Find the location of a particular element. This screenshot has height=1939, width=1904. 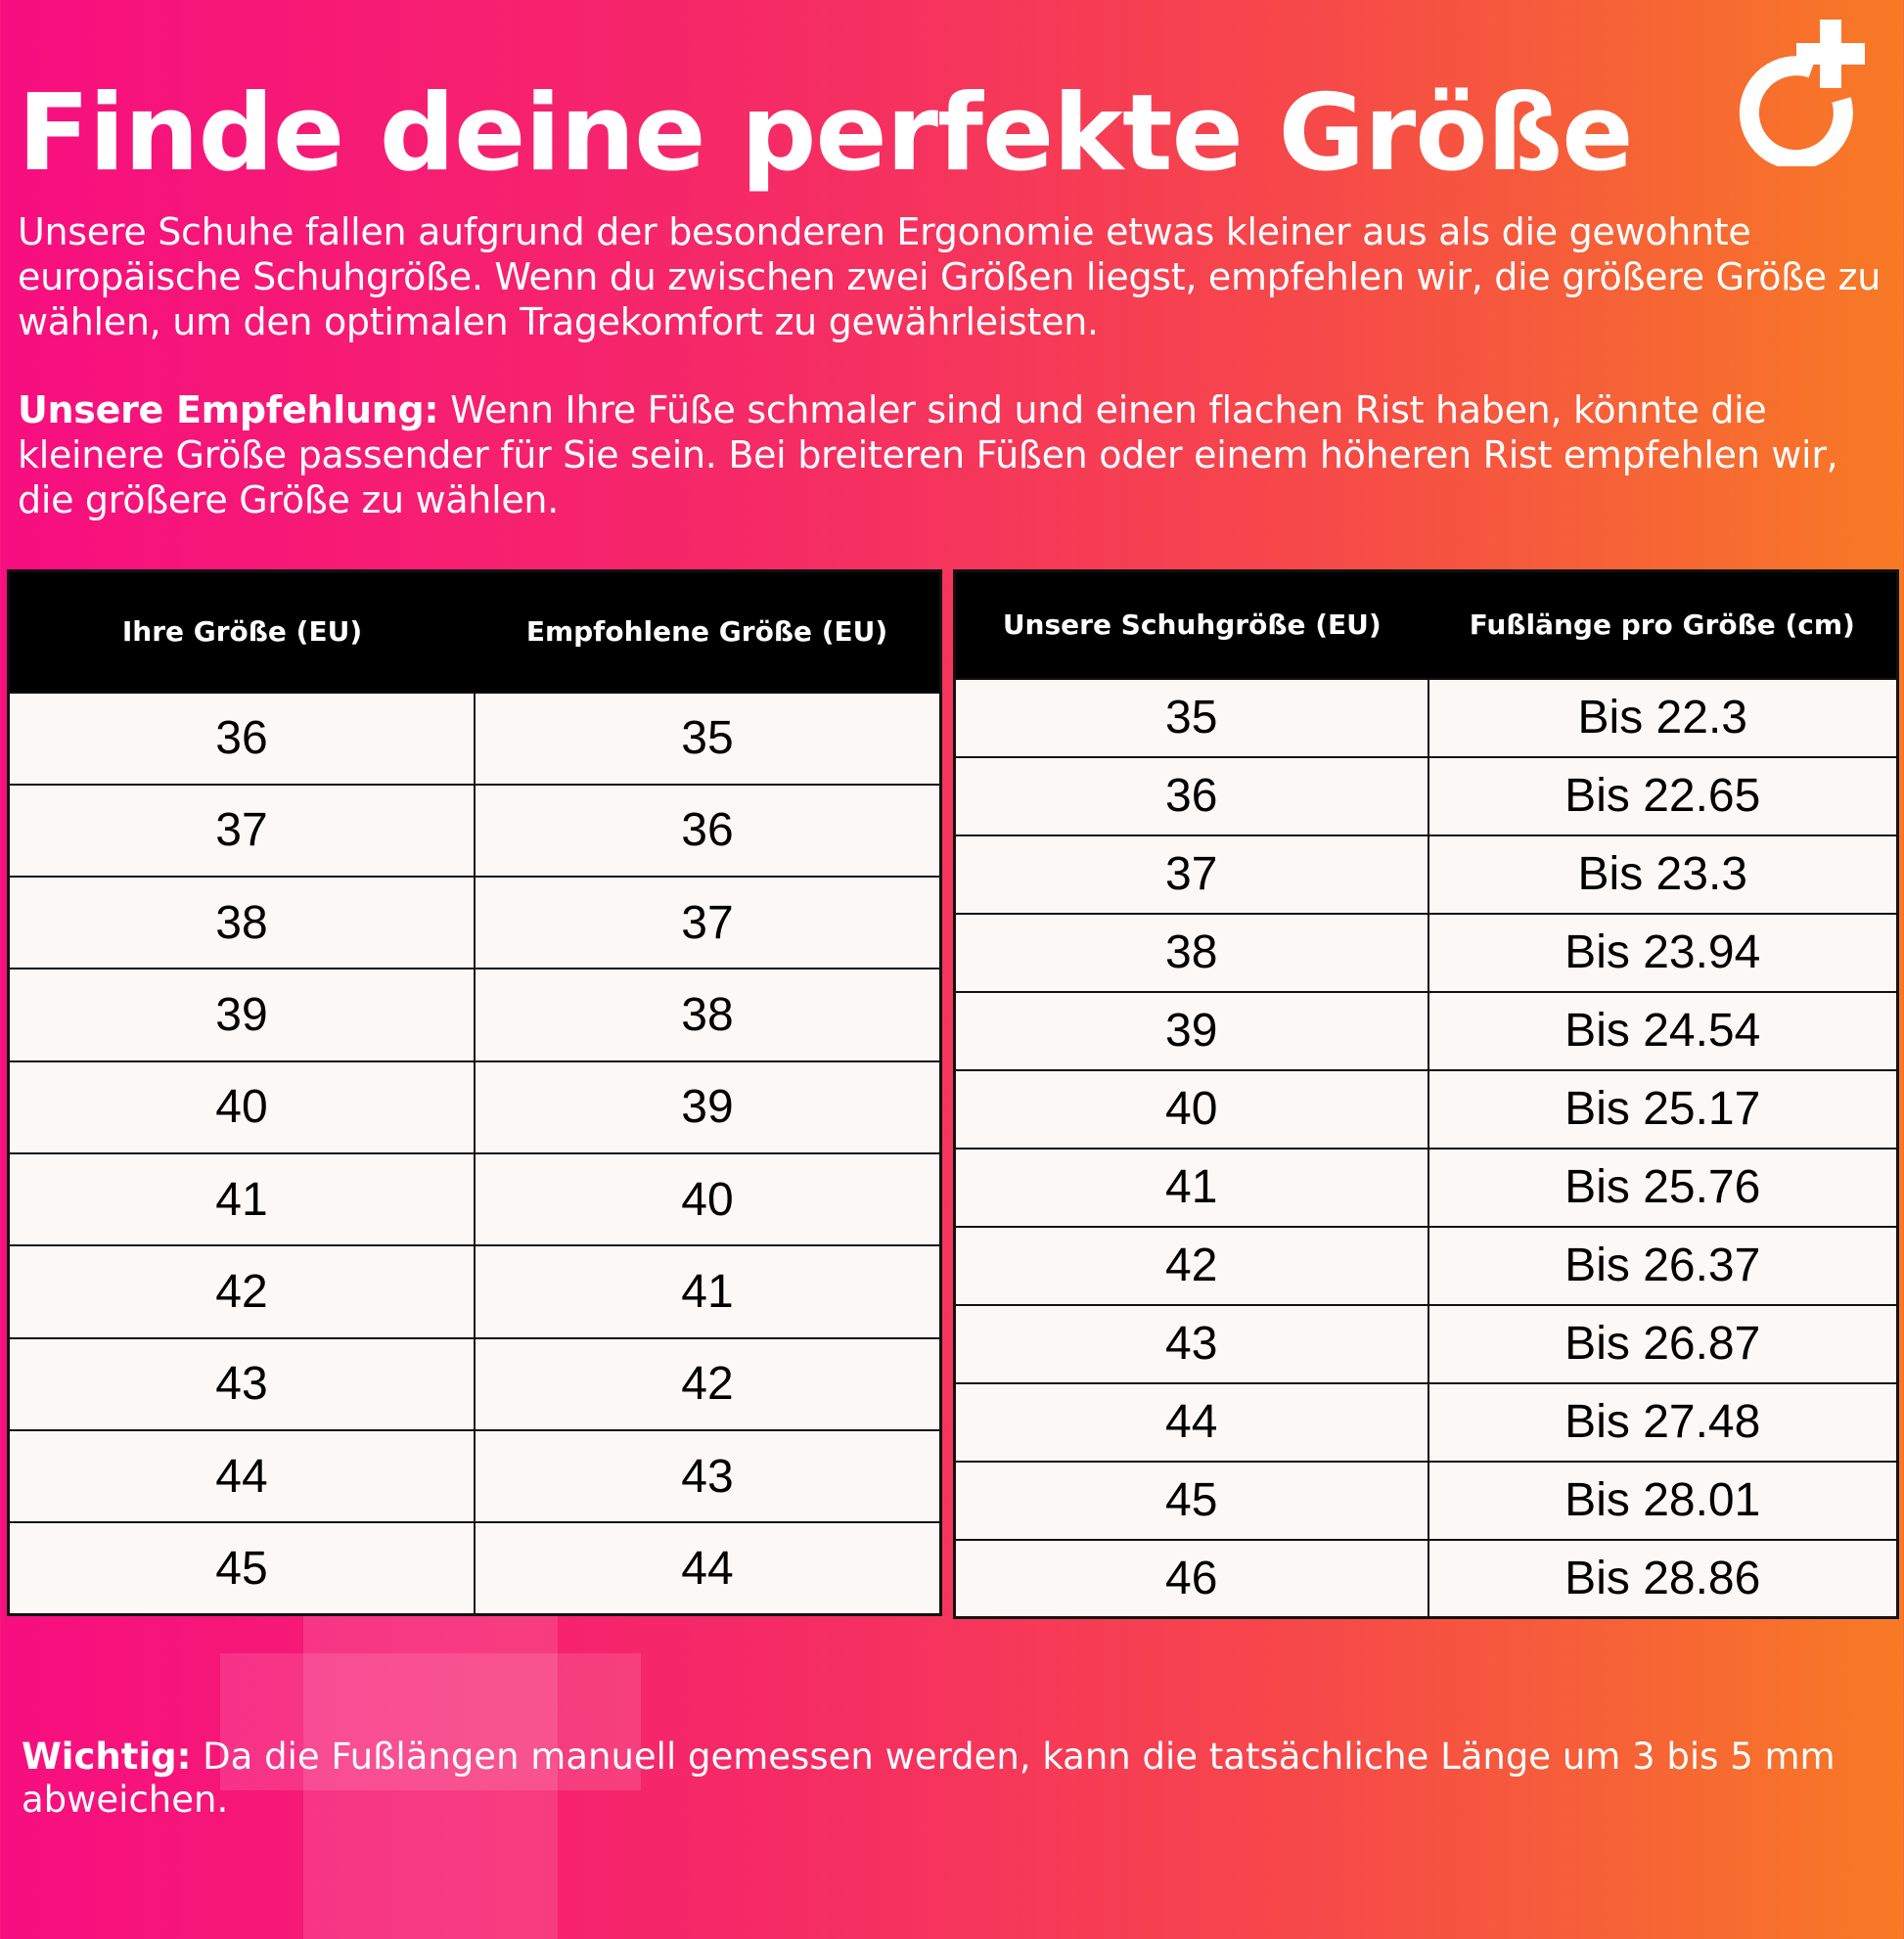

table-cell: Bis 22.65 is located at coordinates (1663, 795).